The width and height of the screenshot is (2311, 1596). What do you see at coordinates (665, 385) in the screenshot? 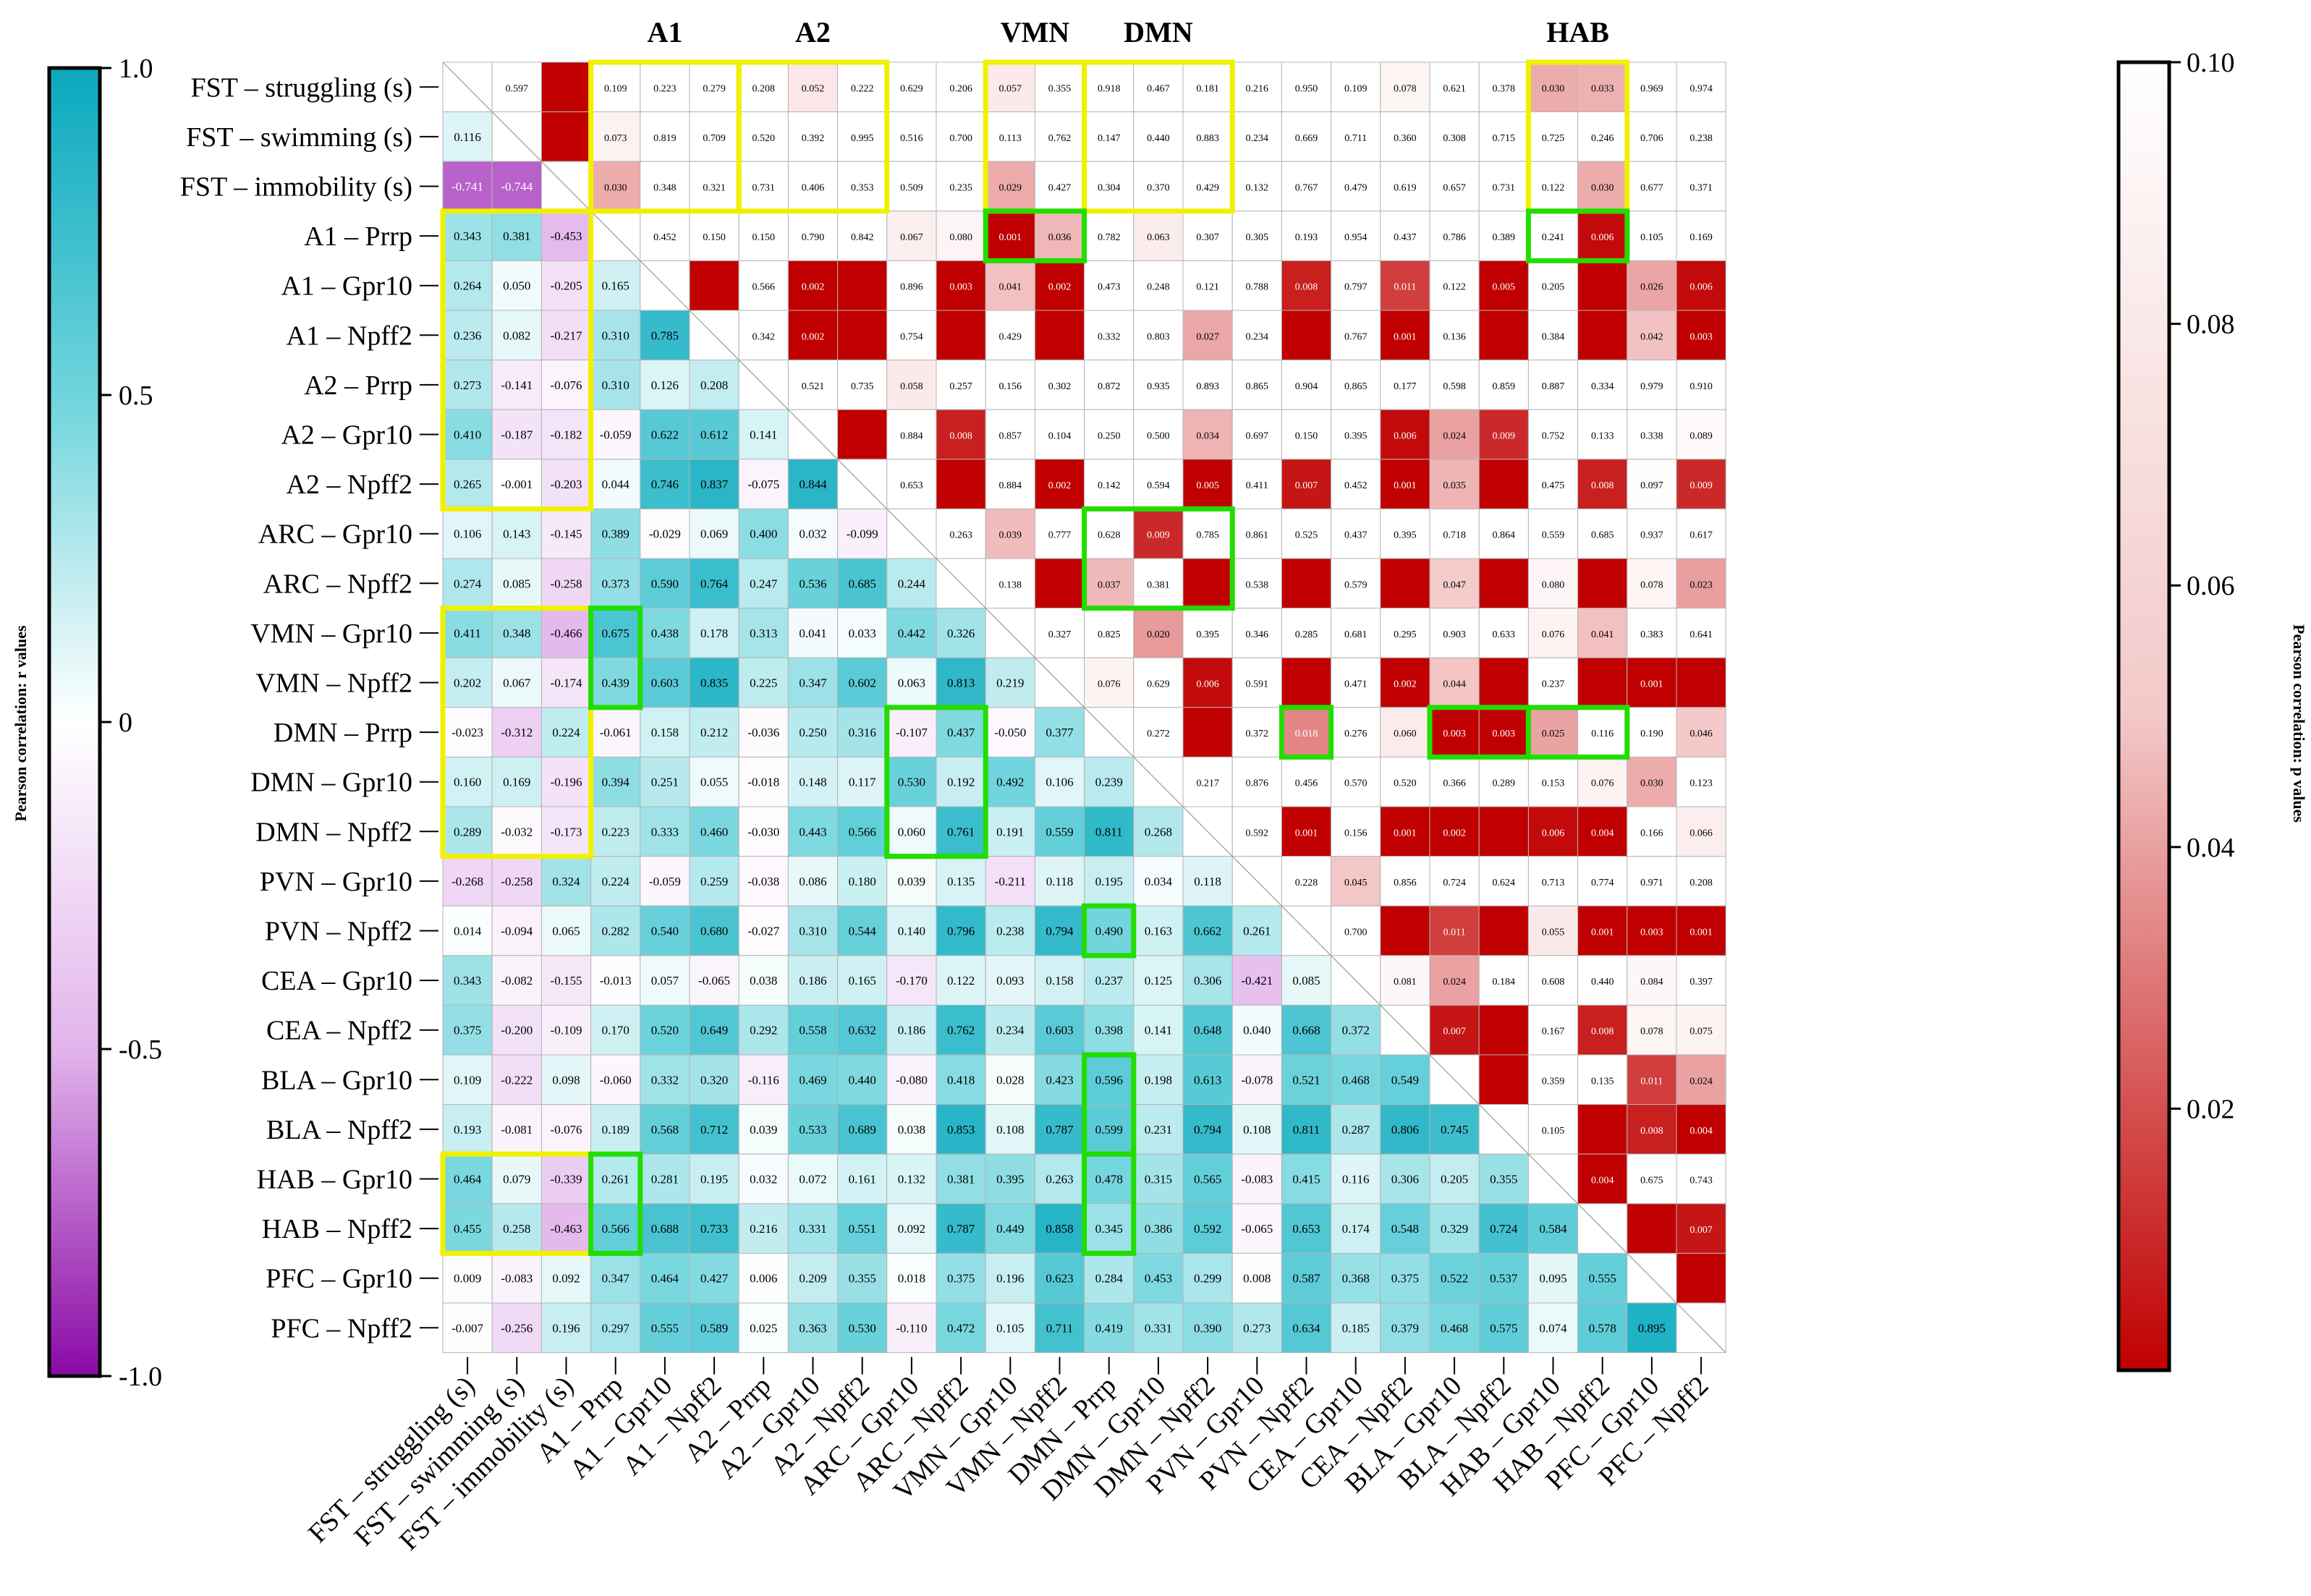
I see `r-cell-value: 0.126` at bounding box center [665, 385].